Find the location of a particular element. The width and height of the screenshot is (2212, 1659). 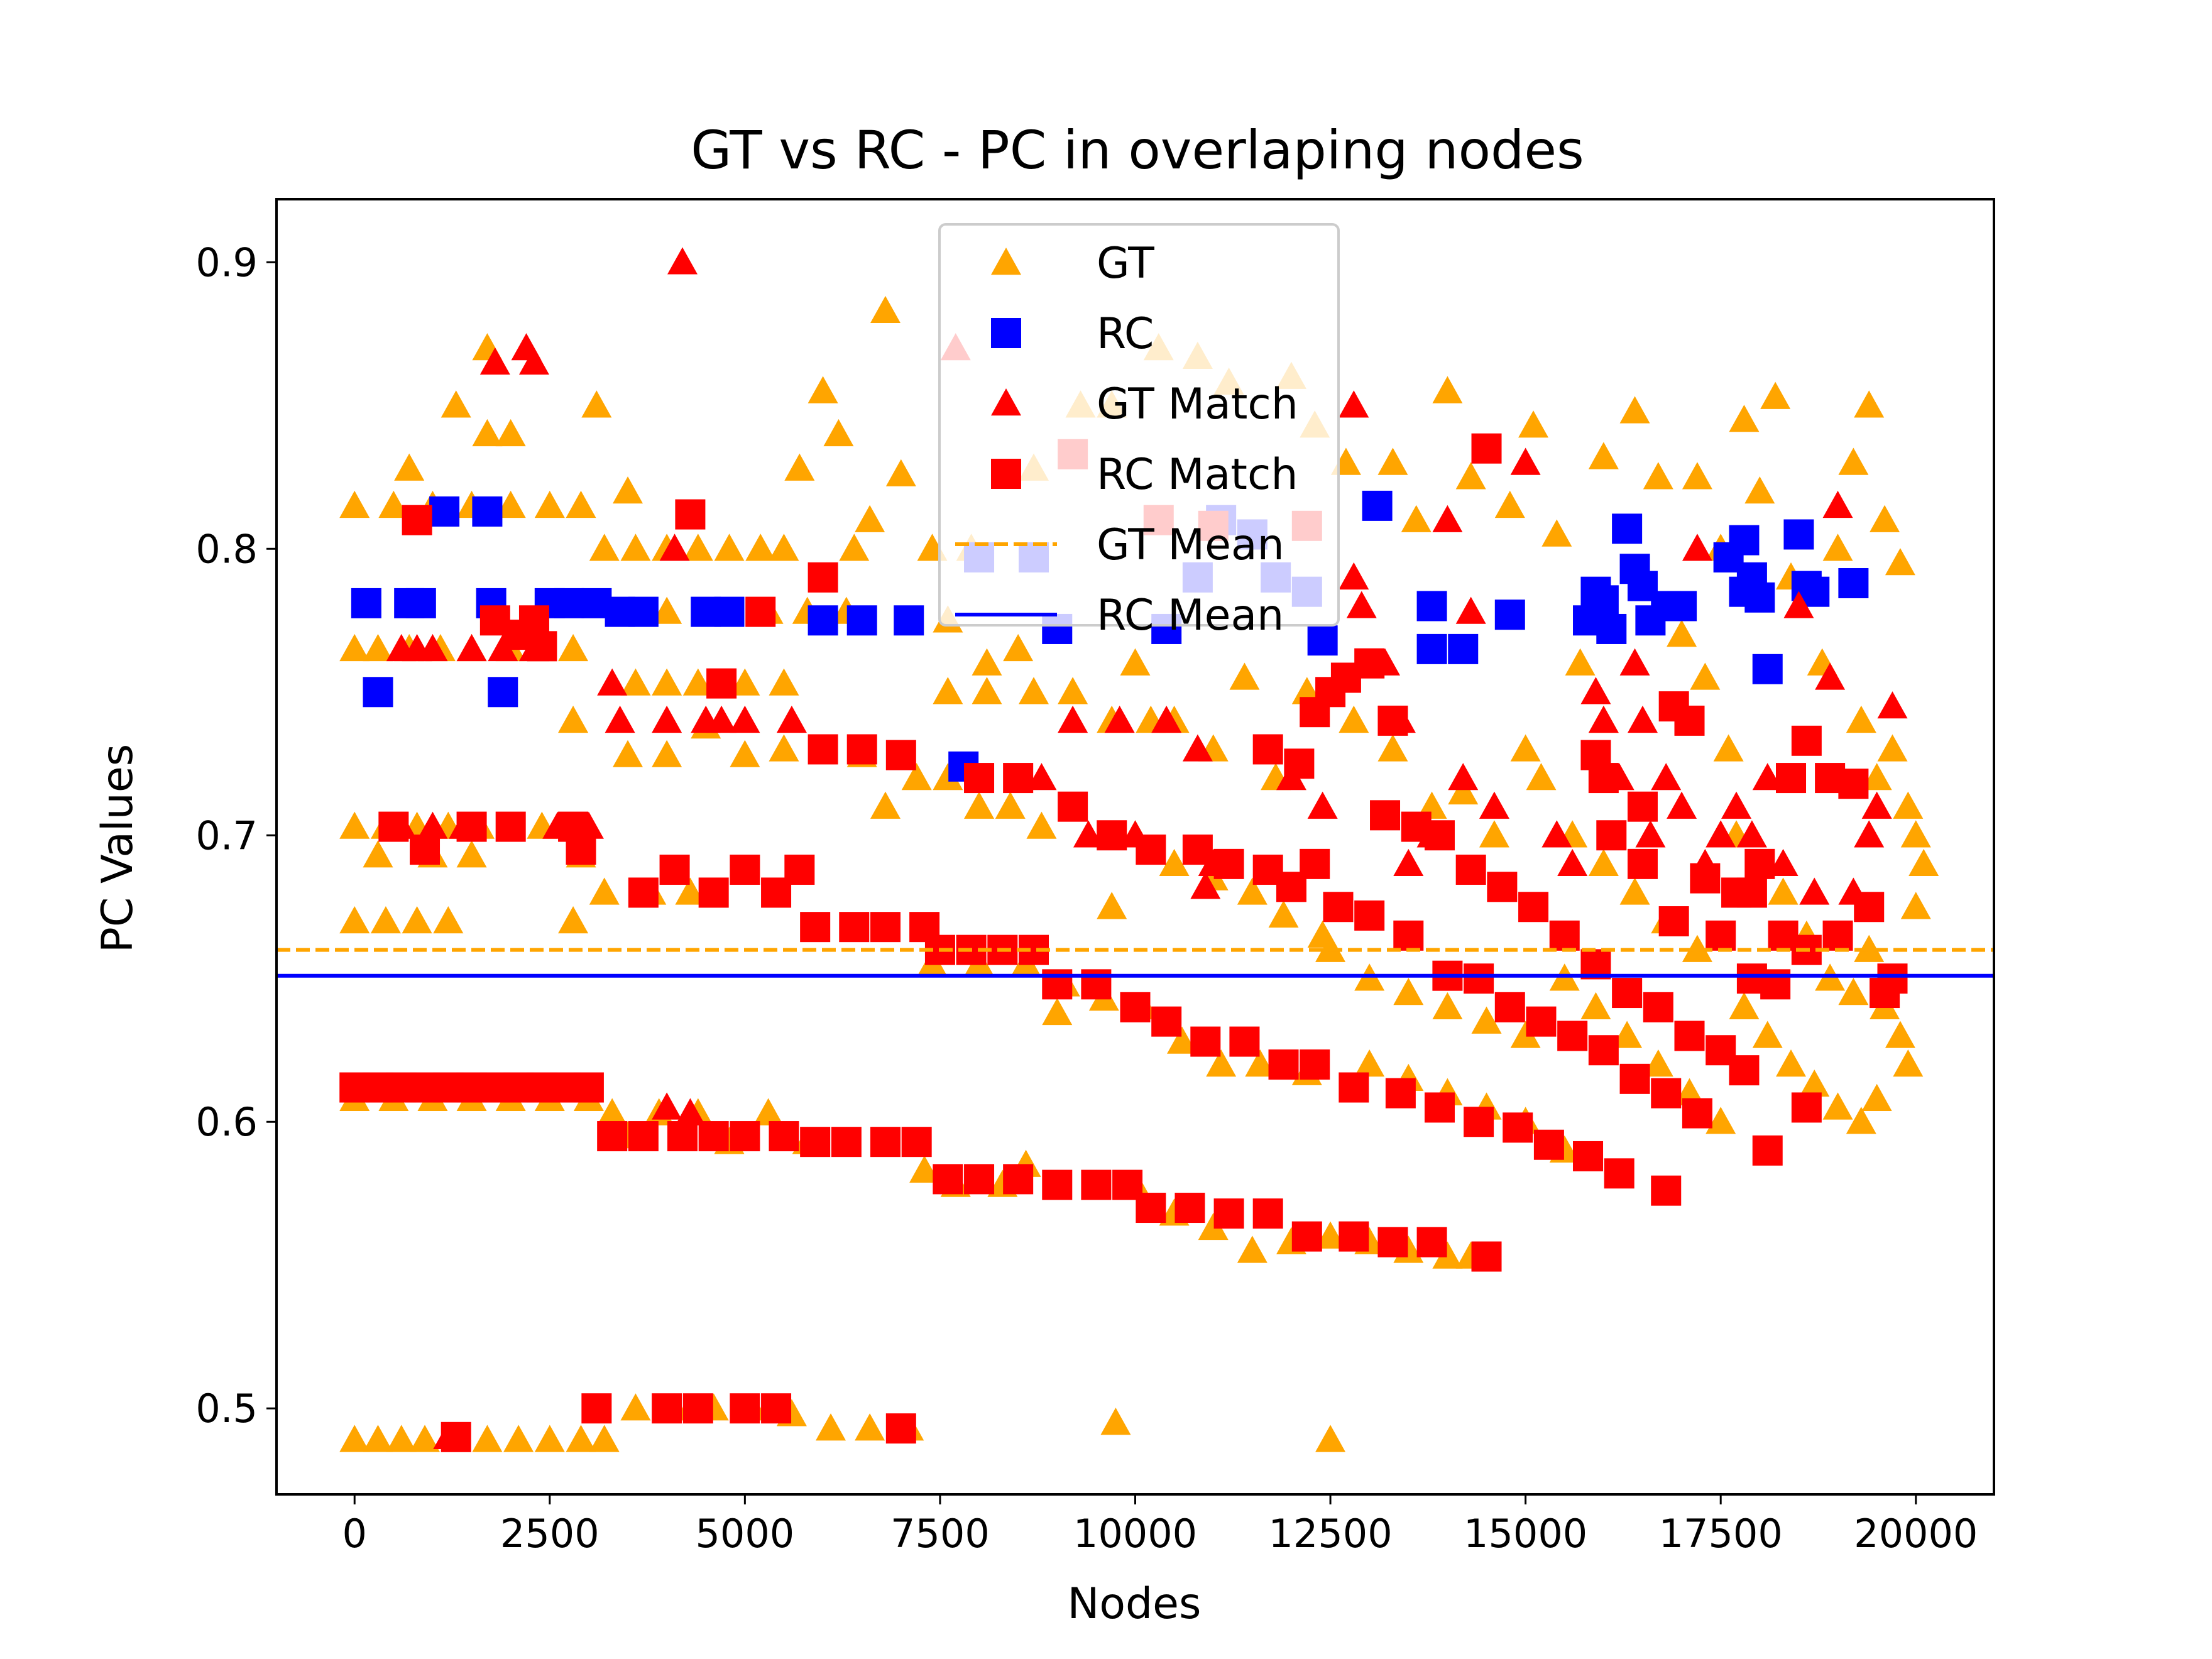

x-tick-label: 10000 is located at coordinates (1135, 1534).